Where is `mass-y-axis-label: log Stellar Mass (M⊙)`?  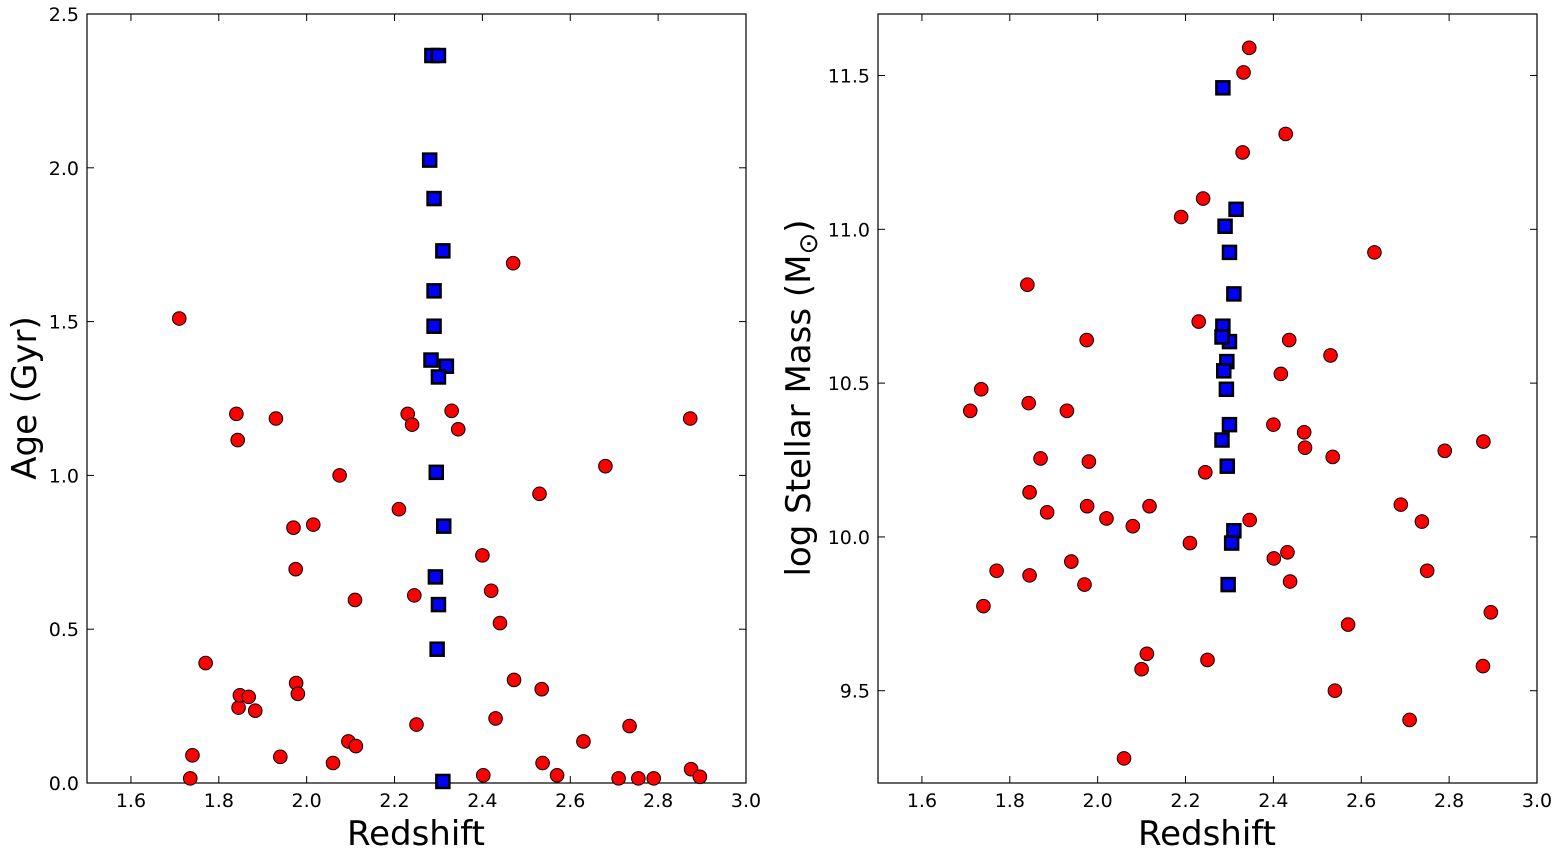
mass-y-axis-label: log Stellar Mass (M⊙) is located at coordinates (801, 397).